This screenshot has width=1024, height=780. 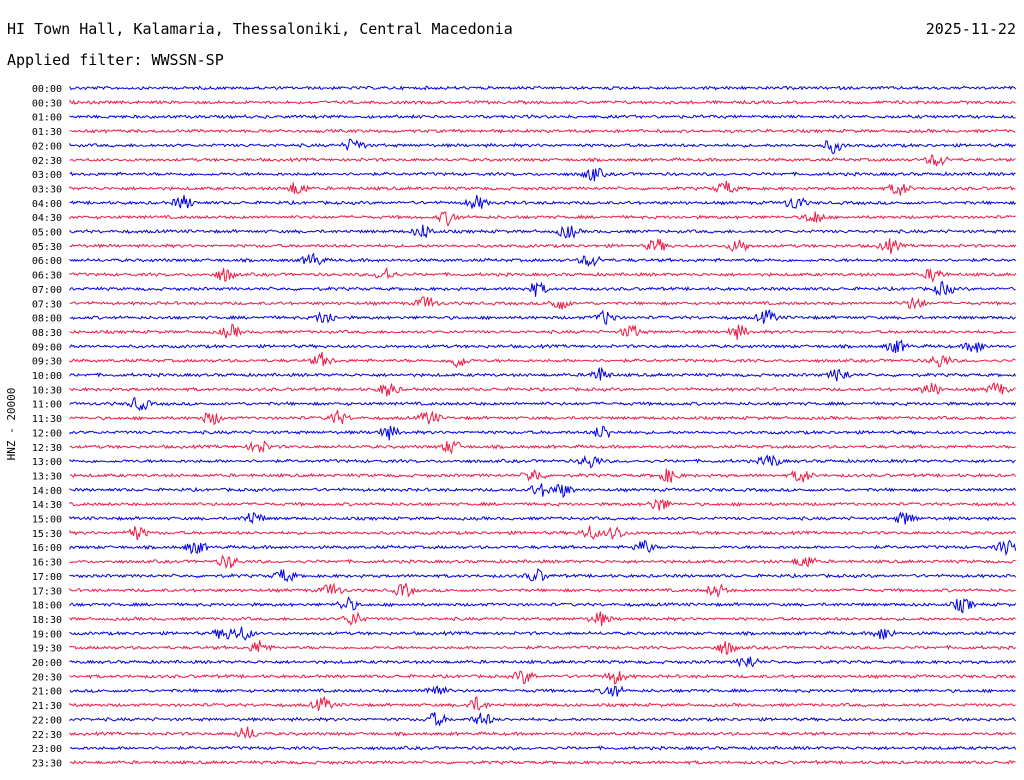 What do you see at coordinates (11, 424) in the screenshot?
I see `y-axis-label: HNZ - 20000` at bounding box center [11, 424].